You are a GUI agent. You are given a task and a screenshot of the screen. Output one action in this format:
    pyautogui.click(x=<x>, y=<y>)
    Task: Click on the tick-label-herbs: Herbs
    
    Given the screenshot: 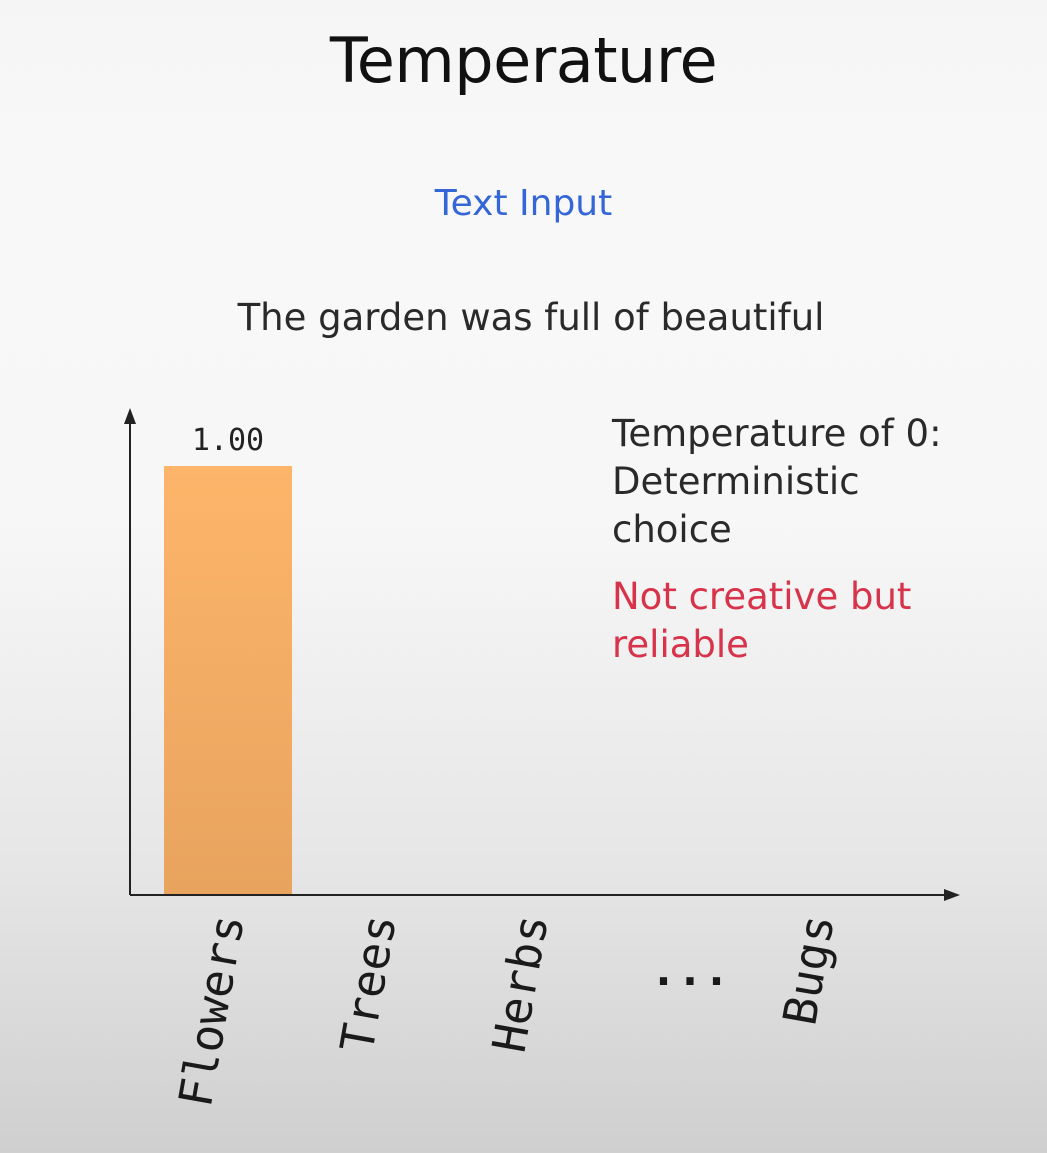 What is the action you would take?
    pyautogui.click(x=520, y=984)
    